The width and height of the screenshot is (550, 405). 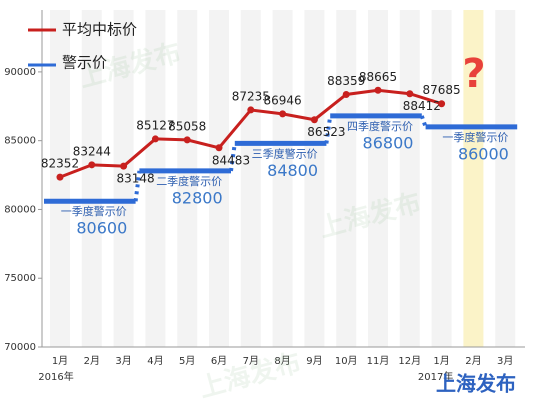 I want to click on step-value-label: 84800, so click(x=292, y=170).